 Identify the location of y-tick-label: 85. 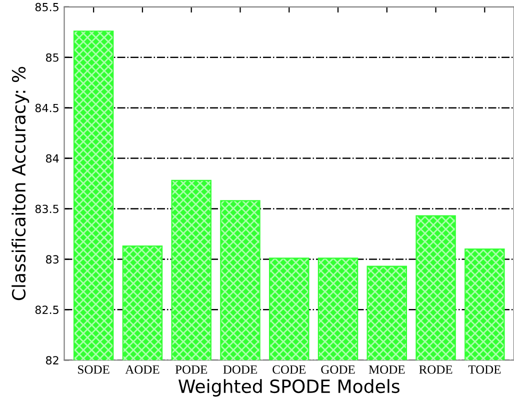
(52, 57).